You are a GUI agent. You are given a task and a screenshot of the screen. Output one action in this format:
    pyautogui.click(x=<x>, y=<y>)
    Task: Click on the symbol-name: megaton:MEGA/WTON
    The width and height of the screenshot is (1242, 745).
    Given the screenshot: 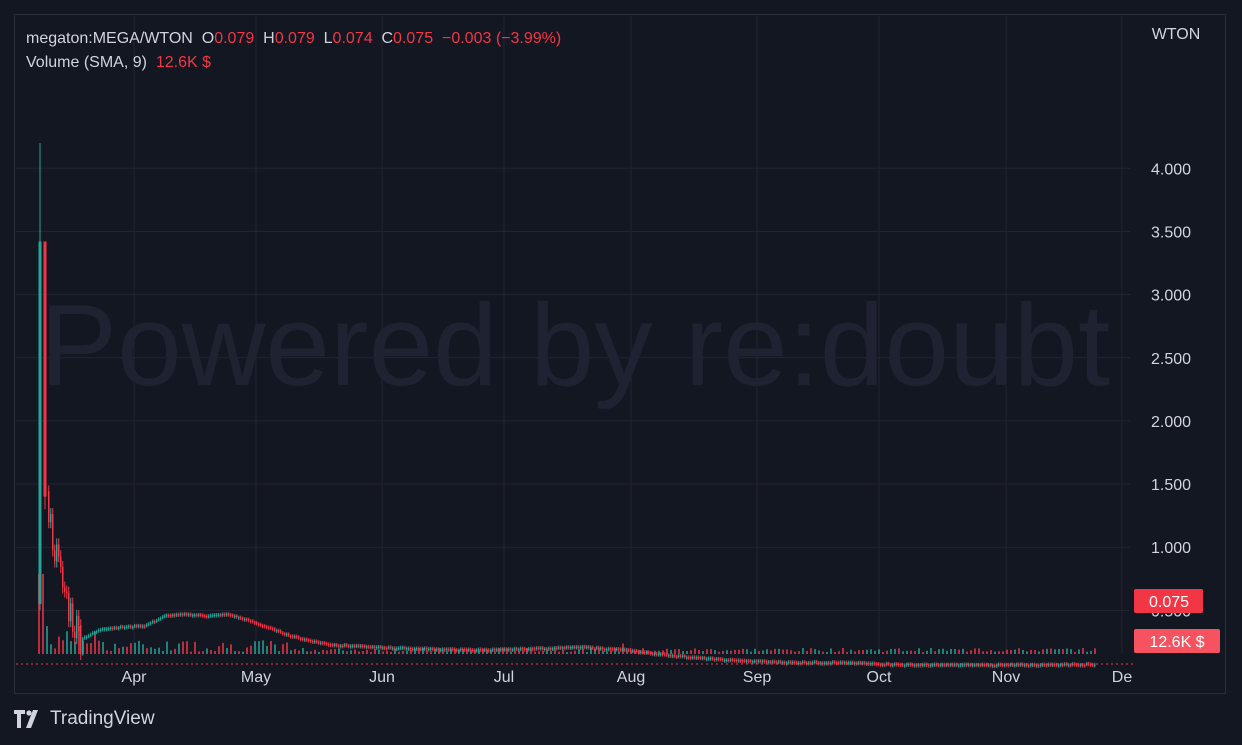 What is the action you would take?
    pyautogui.click(x=109, y=38)
    